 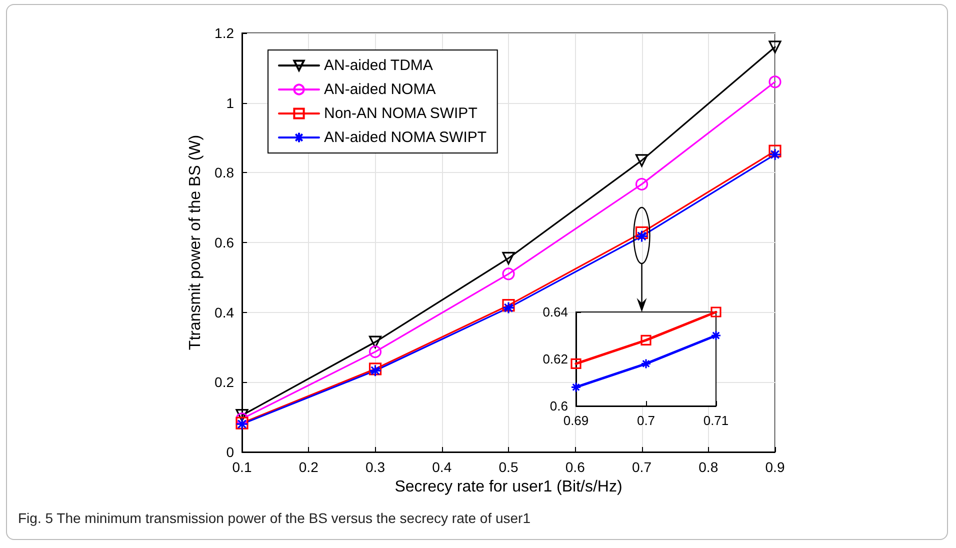 What do you see at coordinates (195, 242) in the screenshot?
I see `y-axis-title: Ttransmit power of the BS (W)` at bounding box center [195, 242].